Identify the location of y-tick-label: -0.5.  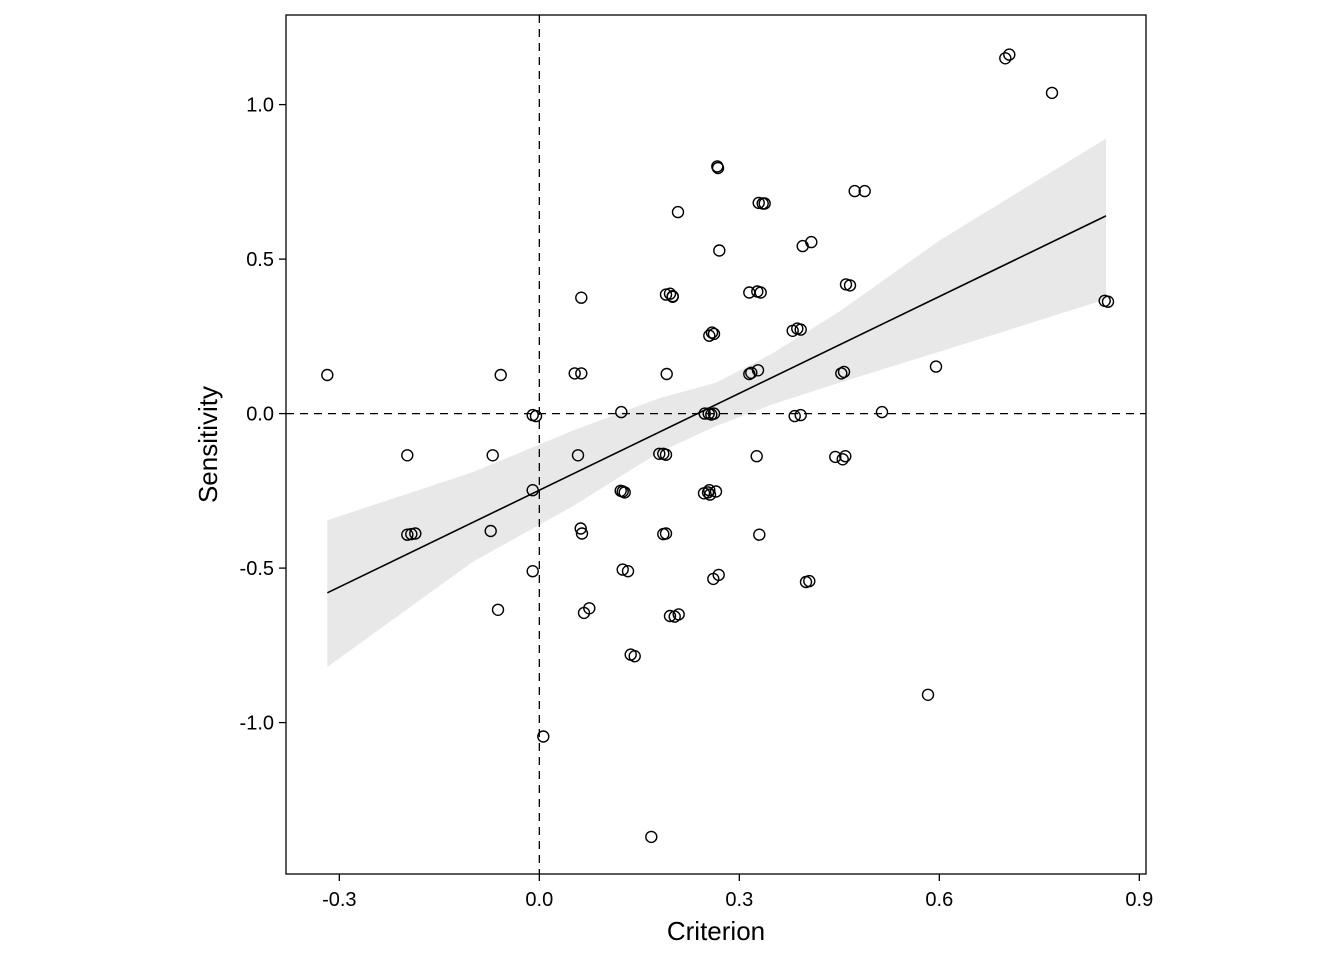
(257, 569).